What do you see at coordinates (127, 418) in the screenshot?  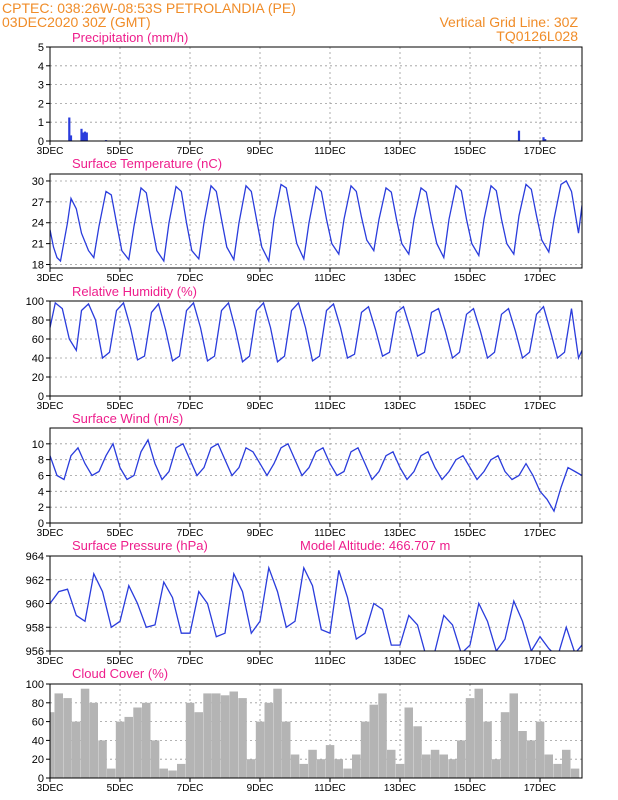 I see `wind-title: Surface Wind (m/s)` at bounding box center [127, 418].